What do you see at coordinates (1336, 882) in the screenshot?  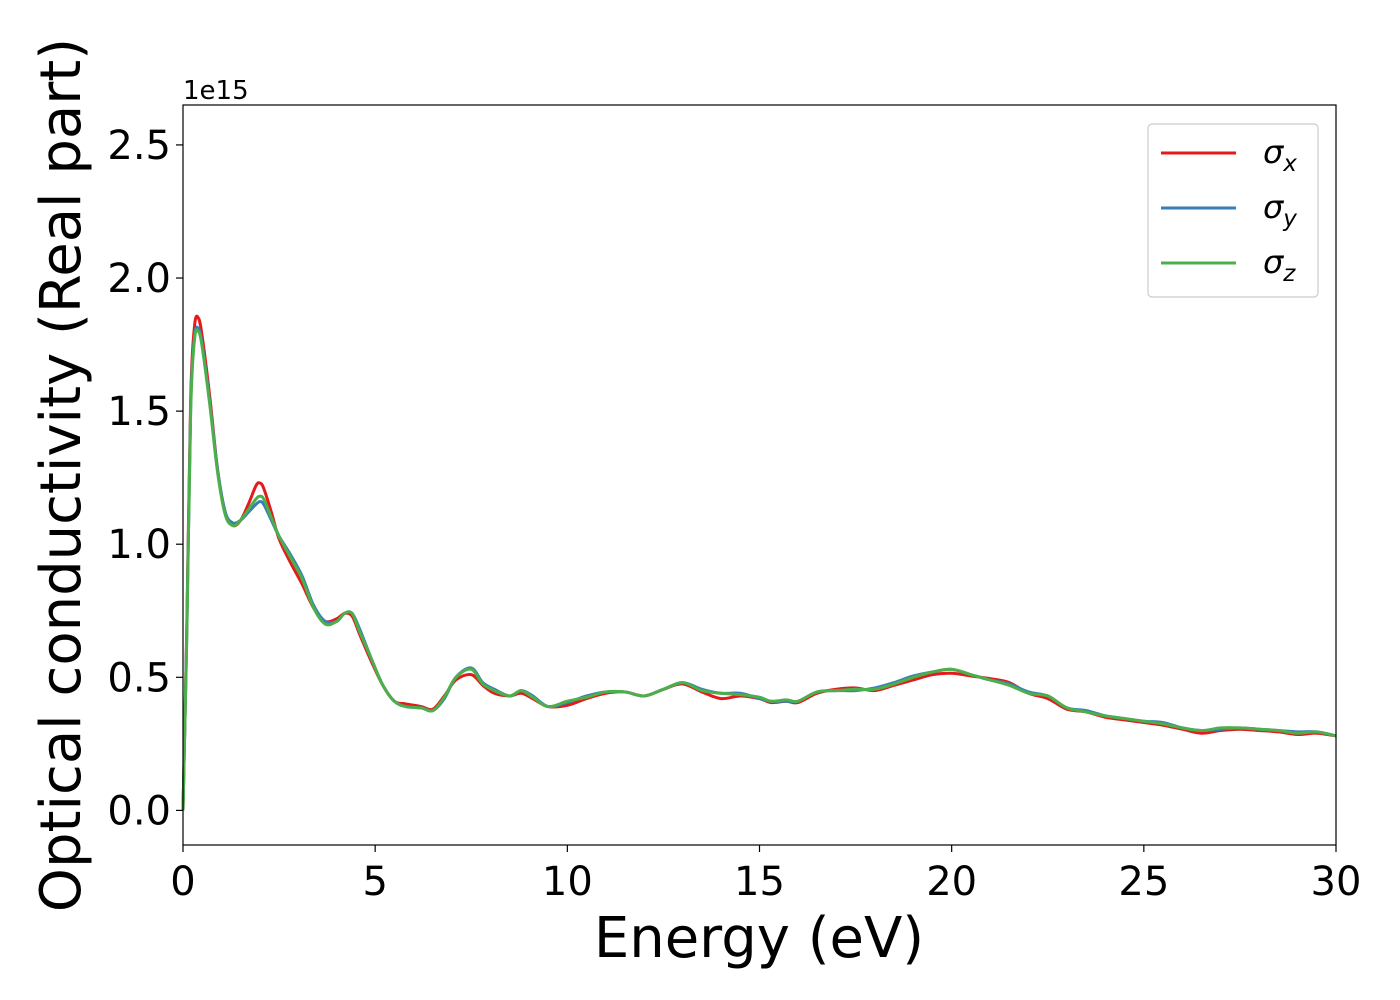 I see `x-tick-label: 30` at bounding box center [1336, 882].